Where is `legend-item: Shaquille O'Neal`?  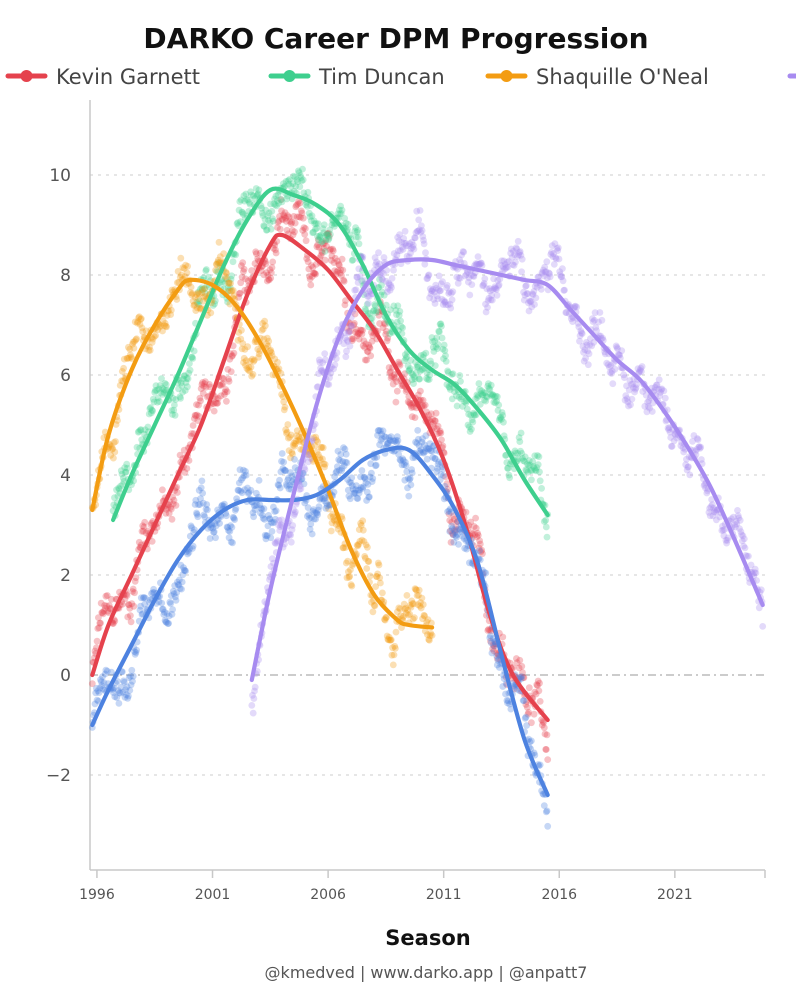 legend-item: Shaquille O'Neal is located at coordinates (597, 77).